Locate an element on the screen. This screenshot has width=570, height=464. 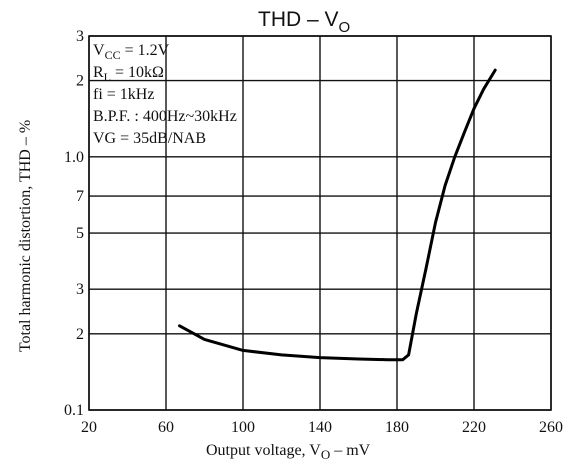
svg-text: Output voltage, VO – mV is located at coordinates (288, 452).